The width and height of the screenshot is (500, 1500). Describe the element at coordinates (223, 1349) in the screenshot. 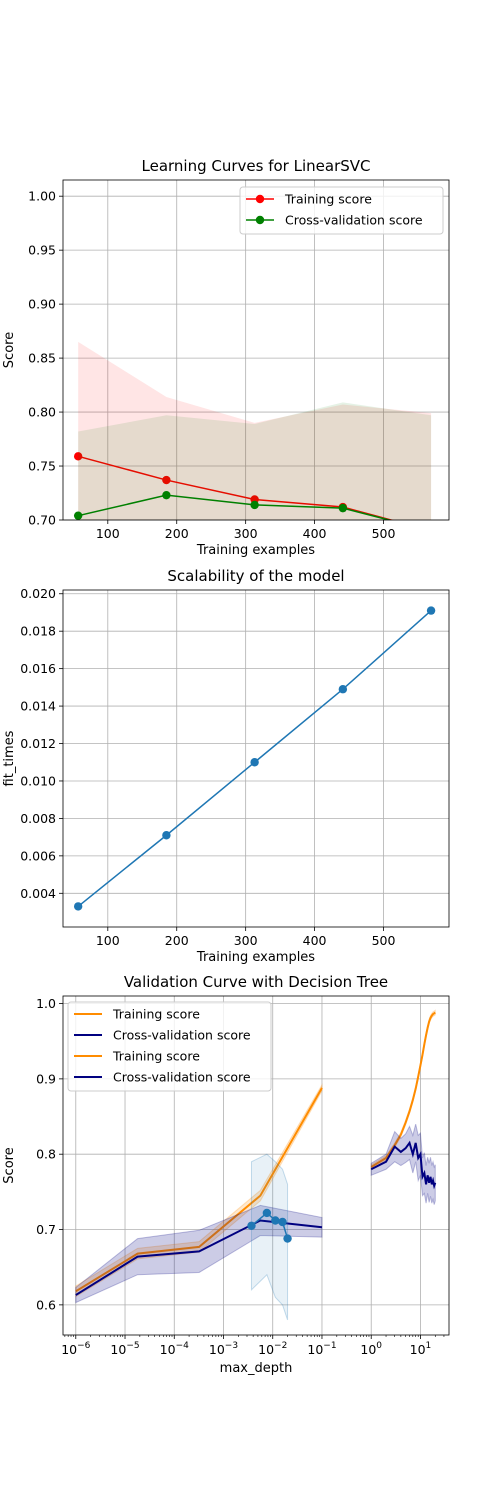

I see `x-tick-label-3: 10⁻³` at that location.